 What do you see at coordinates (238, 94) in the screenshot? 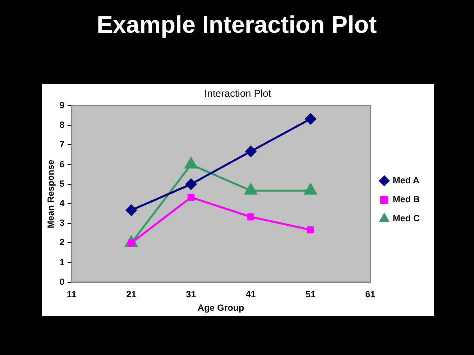
I see `chart-subtitle: Interaction Plot` at bounding box center [238, 94].